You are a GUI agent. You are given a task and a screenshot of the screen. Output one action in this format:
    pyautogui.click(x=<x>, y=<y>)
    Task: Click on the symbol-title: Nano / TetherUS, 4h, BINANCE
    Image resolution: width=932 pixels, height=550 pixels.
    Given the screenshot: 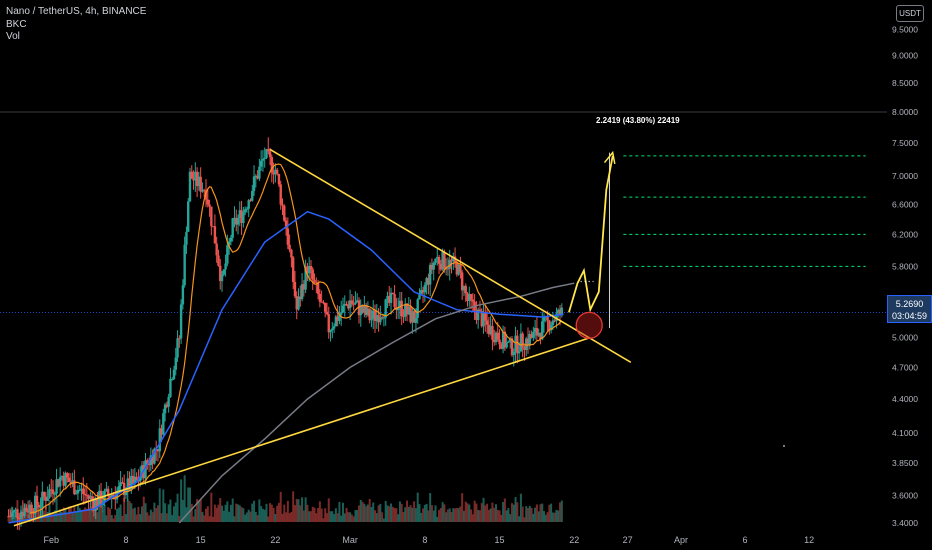 What is the action you would take?
    pyautogui.click(x=76, y=11)
    